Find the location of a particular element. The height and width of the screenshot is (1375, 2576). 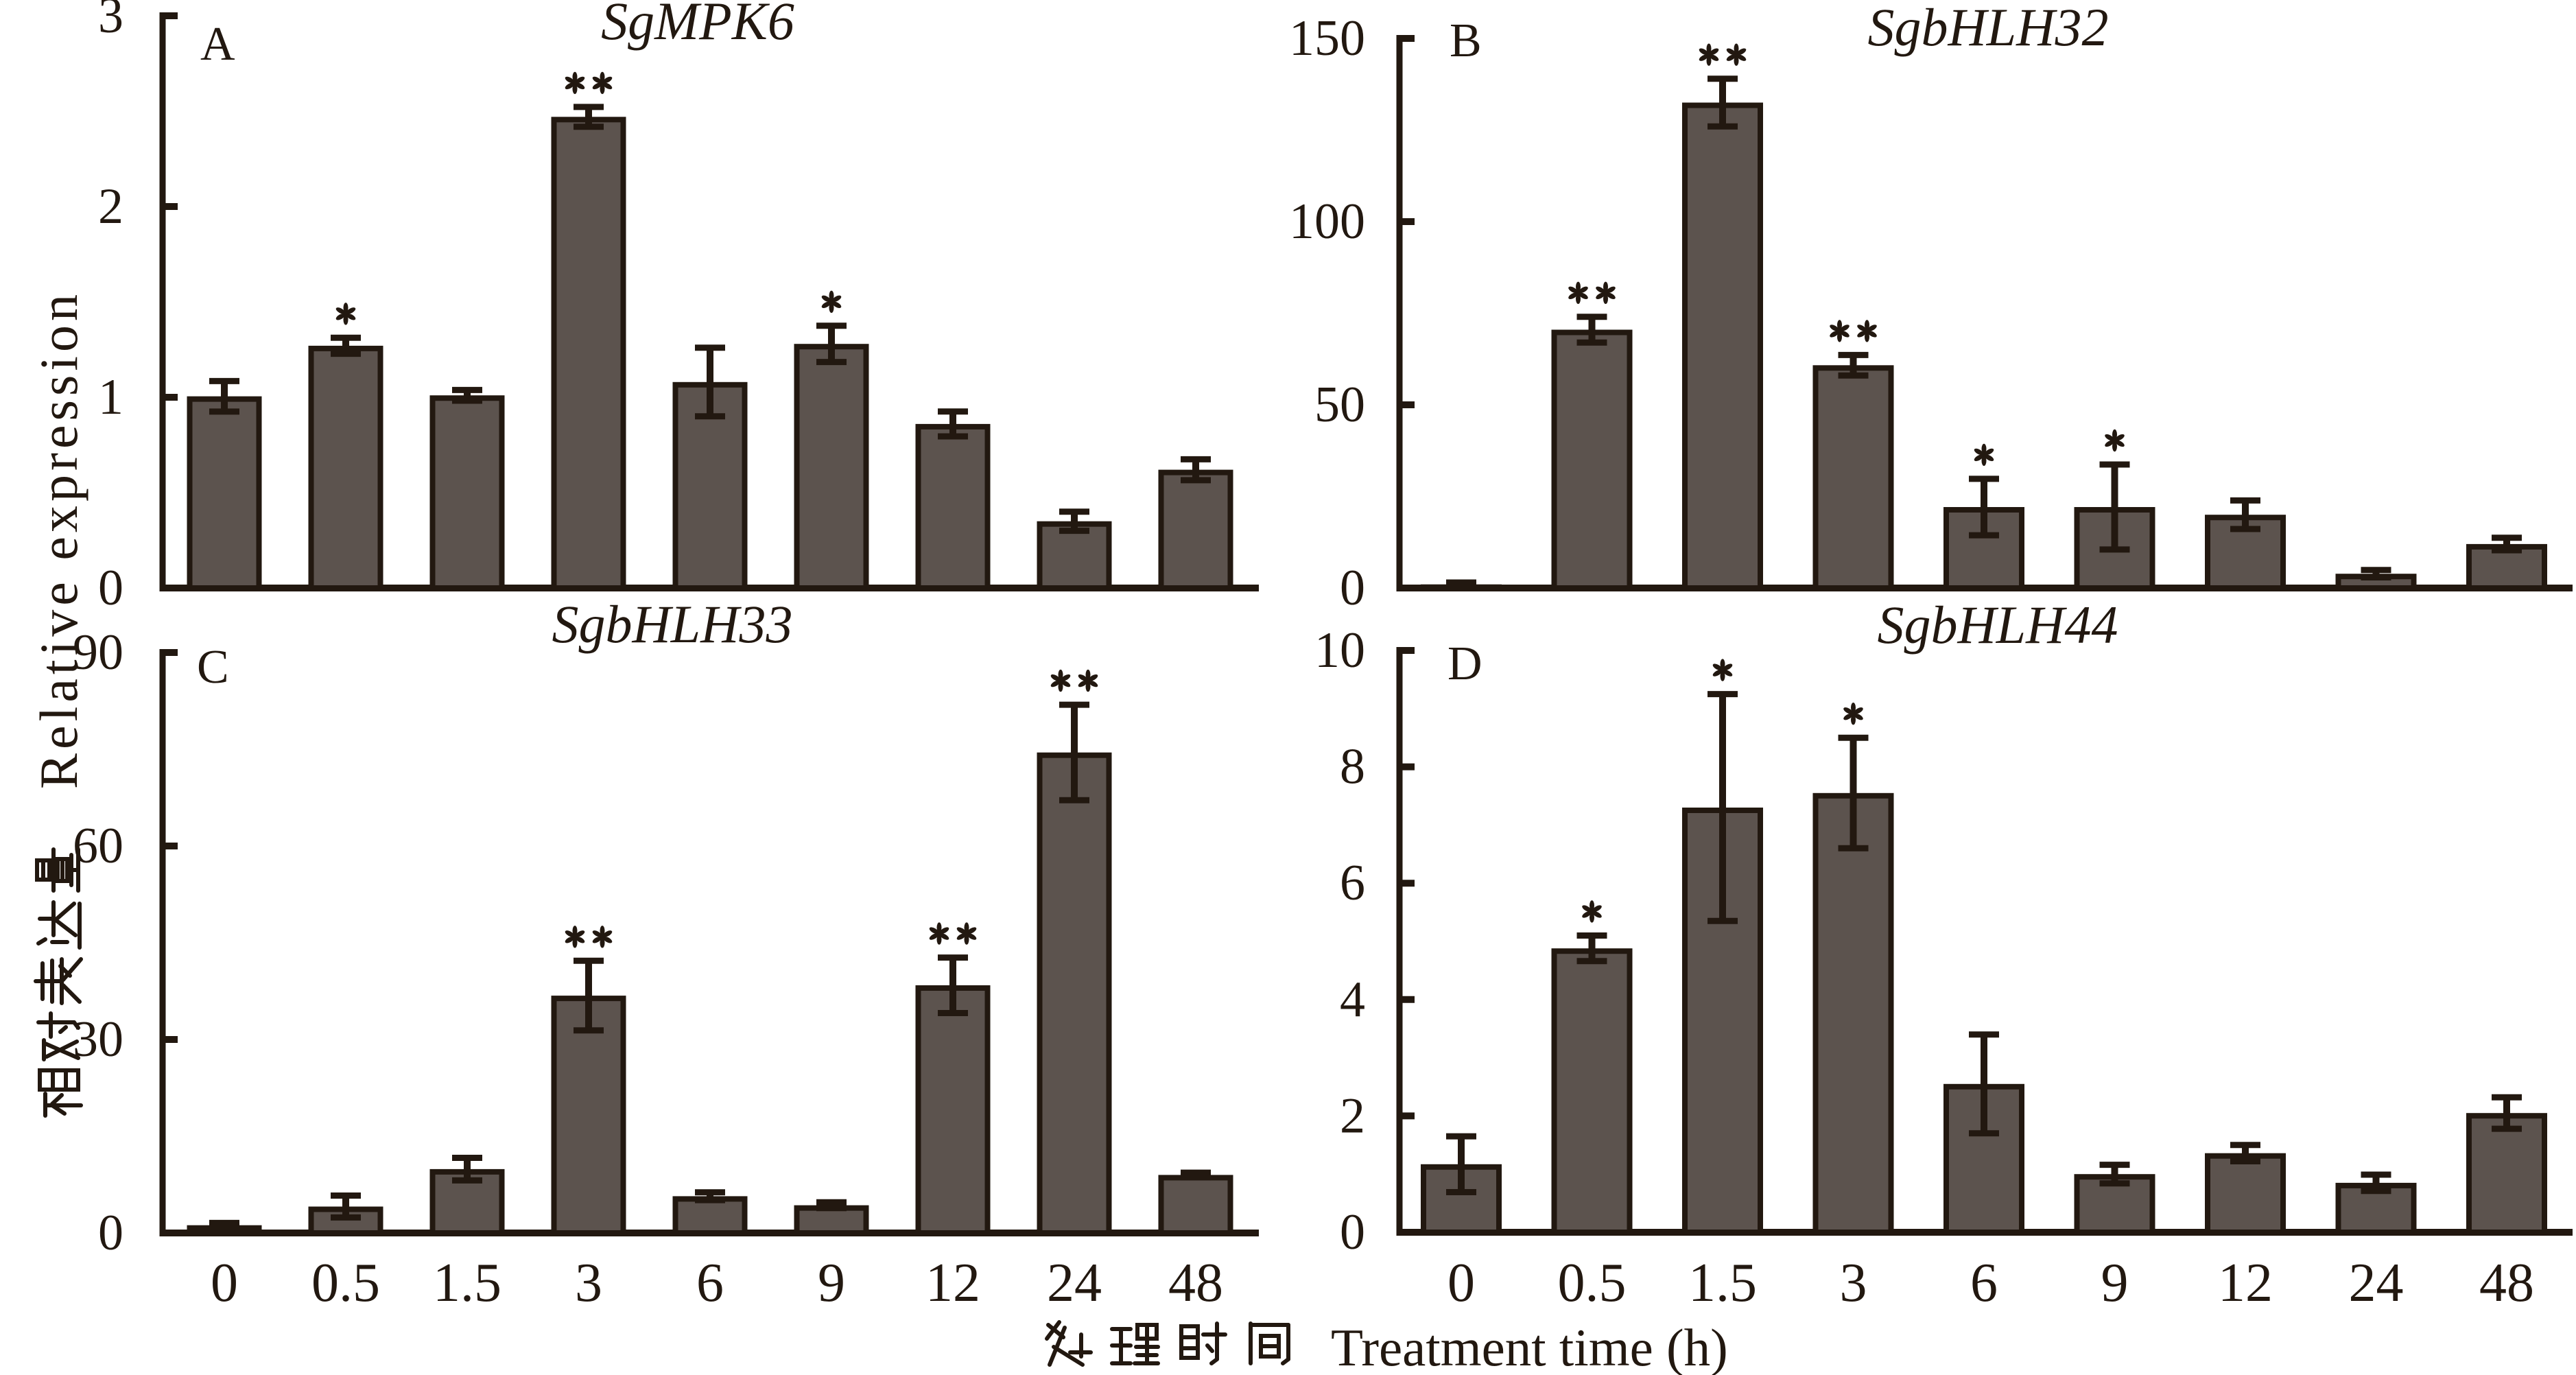

svg-text: 8 is located at coordinates (1352, 767).